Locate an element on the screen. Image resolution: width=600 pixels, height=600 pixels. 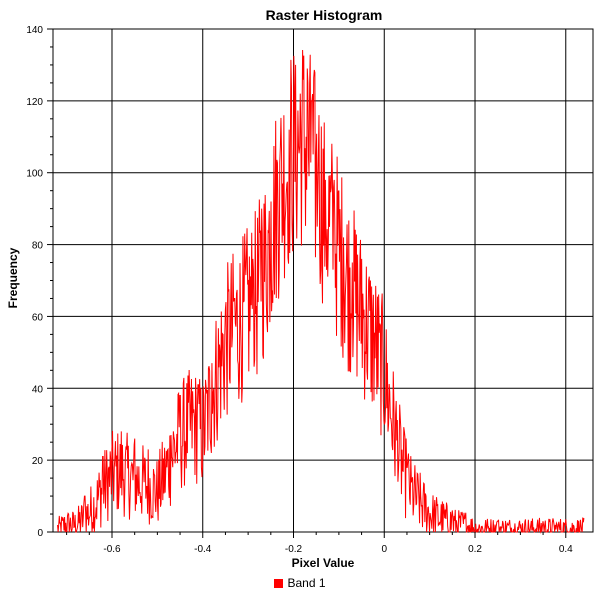
x-tick-label: -0.4 is located at coordinates (203, 549).